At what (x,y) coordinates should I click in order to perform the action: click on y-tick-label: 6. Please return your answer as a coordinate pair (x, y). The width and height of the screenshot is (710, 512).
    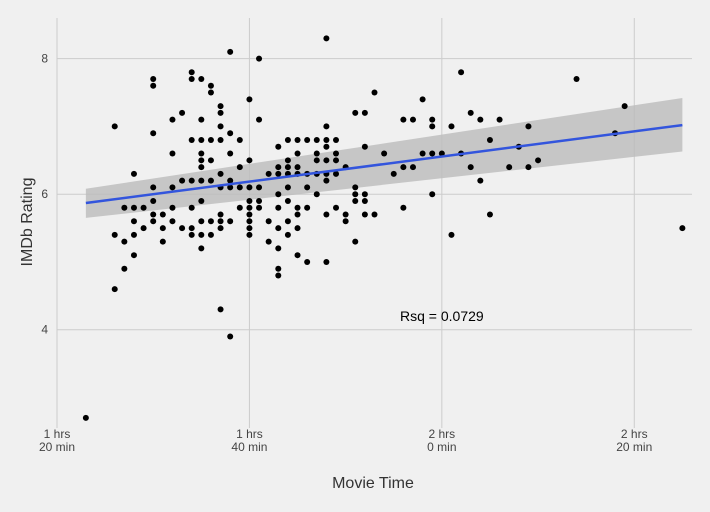
    Looking at the image, I should click on (44, 194).